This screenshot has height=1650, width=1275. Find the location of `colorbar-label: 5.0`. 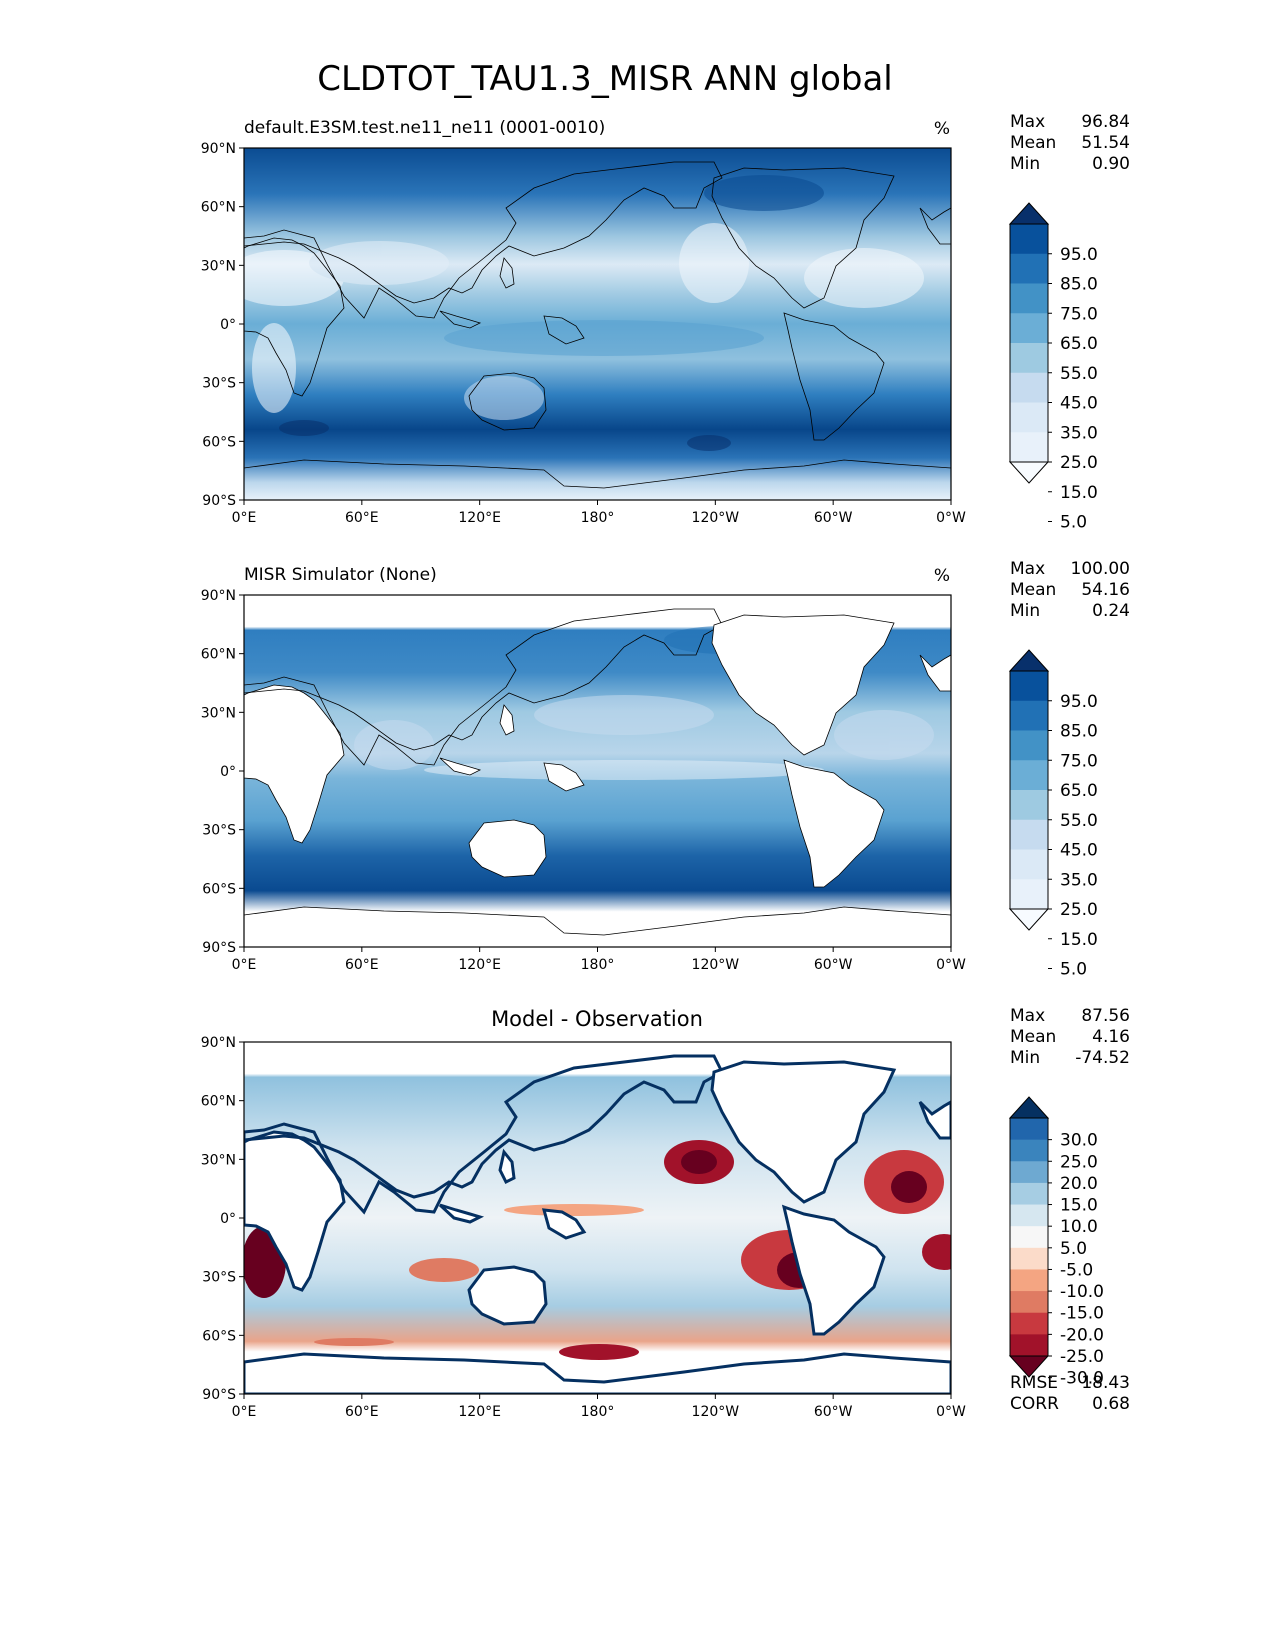

colorbar-label: 5.0 is located at coordinates (1073, 1249).